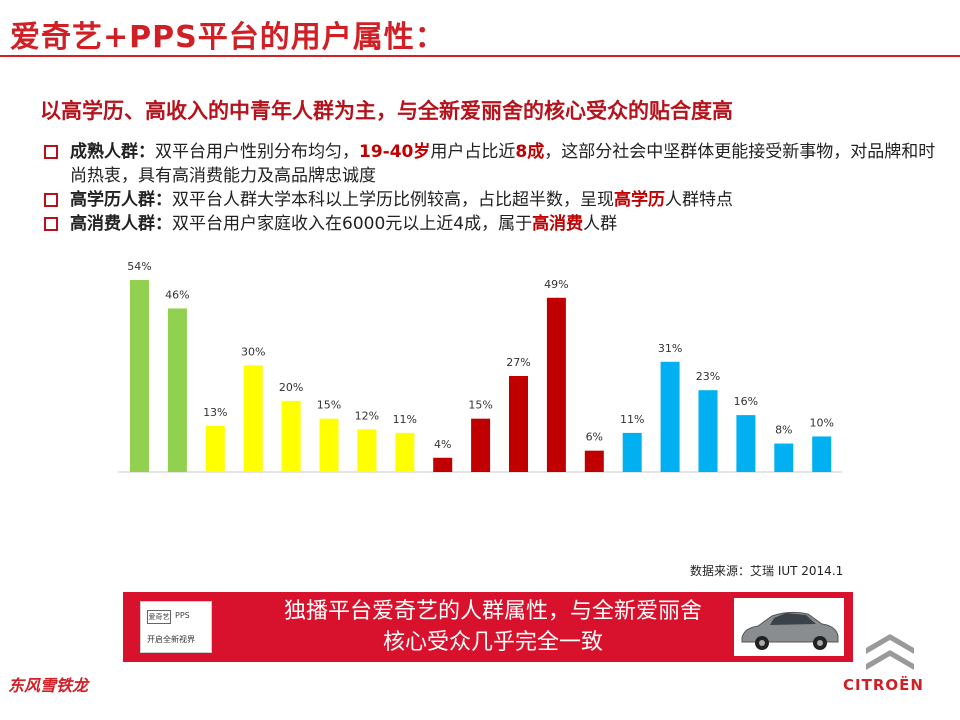 This screenshot has height=720, width=960. Describe the element at coordinates (352, 224) in the screenshot. I see `bullet-text: 双平台用户家庭收入在6000元以上近4成，属于` at that location.